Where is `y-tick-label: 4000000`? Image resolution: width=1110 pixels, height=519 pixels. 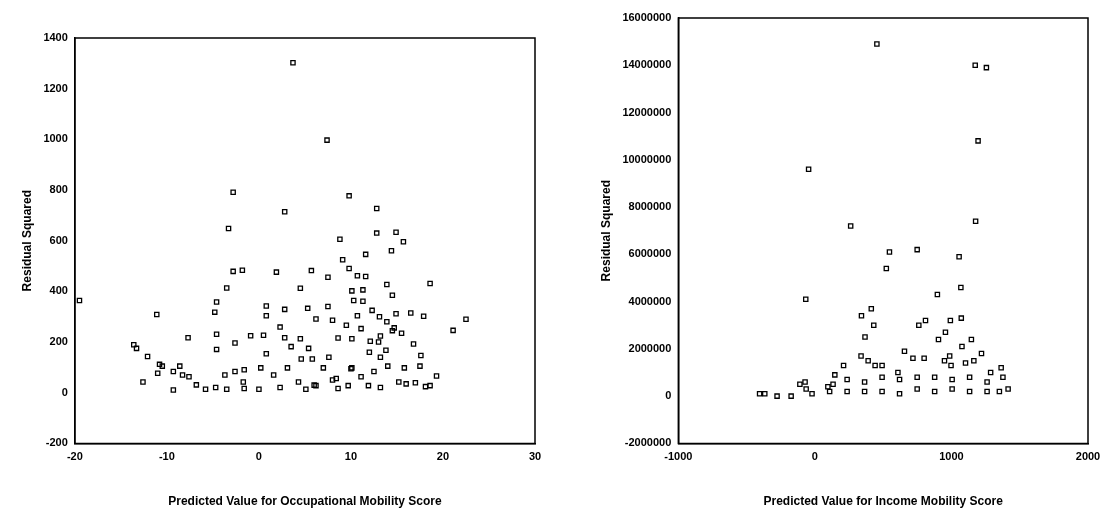 y-tick-label: 4000000 is located at coordinates (650, 300).